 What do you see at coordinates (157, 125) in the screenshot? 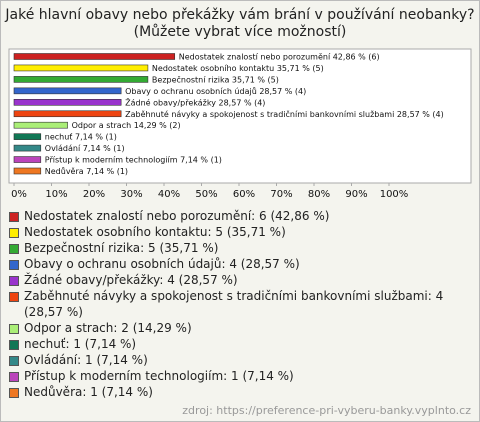
I see `value-label: 14,29 % (2)` at bounding box center [157, 125].